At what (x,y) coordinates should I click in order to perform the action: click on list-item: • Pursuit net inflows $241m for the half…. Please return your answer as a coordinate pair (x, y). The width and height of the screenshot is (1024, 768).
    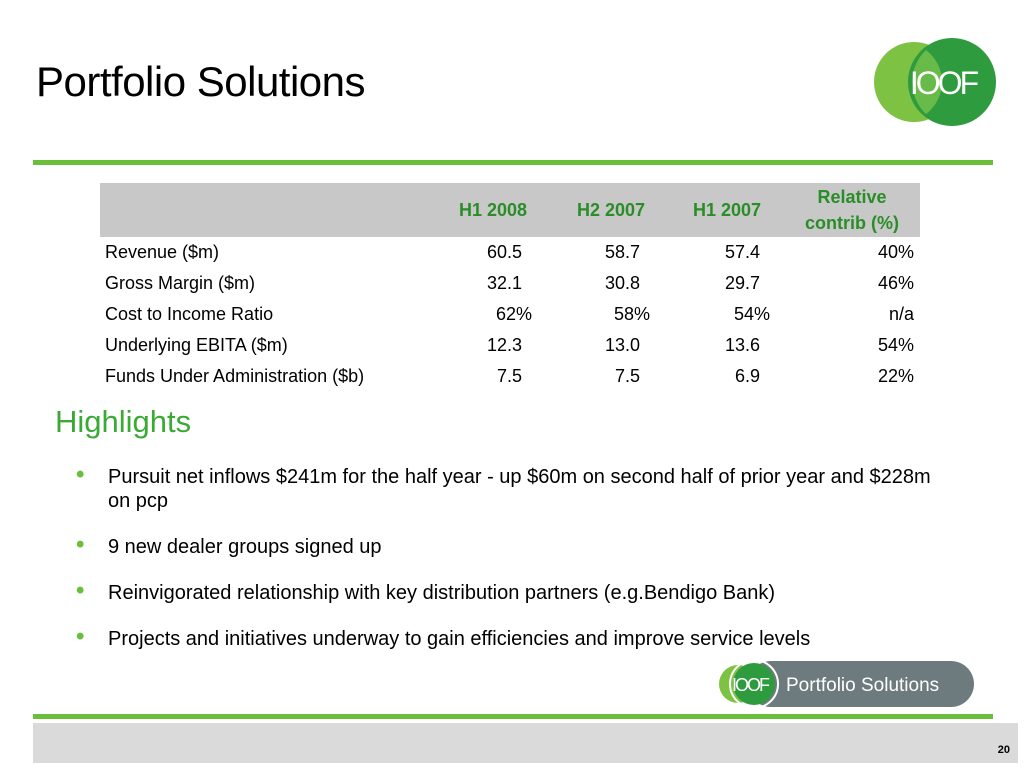
    Looking at the image, I should click on (507, 487).